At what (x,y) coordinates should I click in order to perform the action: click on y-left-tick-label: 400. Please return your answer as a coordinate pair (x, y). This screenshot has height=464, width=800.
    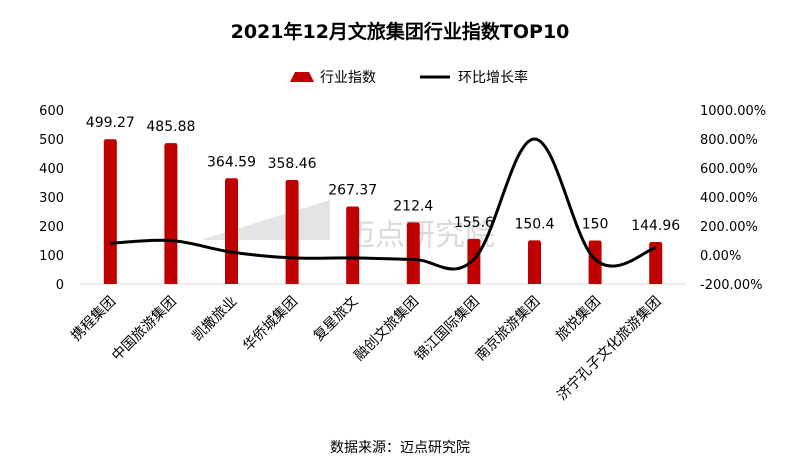
    Looking at the image, I should click on (51, 169).